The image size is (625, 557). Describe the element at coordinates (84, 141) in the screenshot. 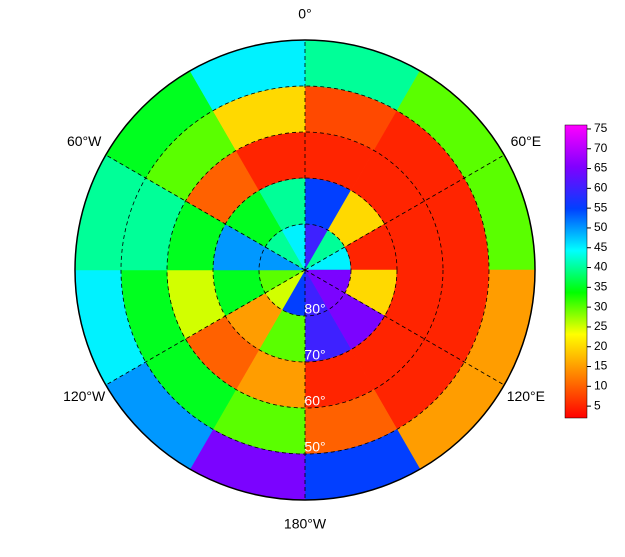

I see `lon-label: 60°W` at that location.